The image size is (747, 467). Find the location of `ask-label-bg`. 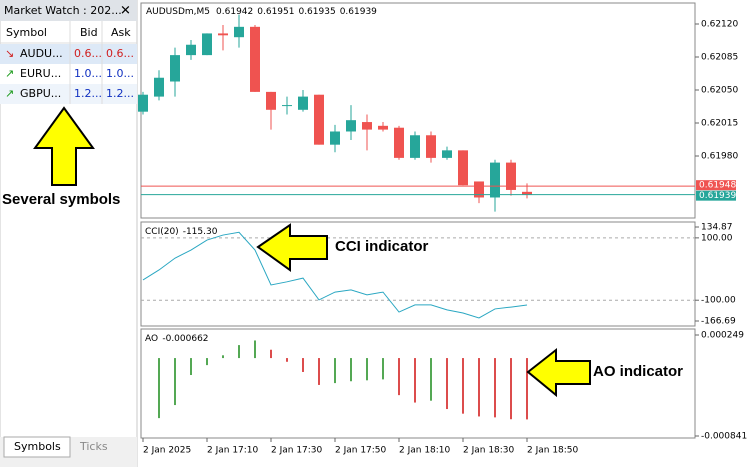

ask-label-bg is located at coordinates (716, 185).